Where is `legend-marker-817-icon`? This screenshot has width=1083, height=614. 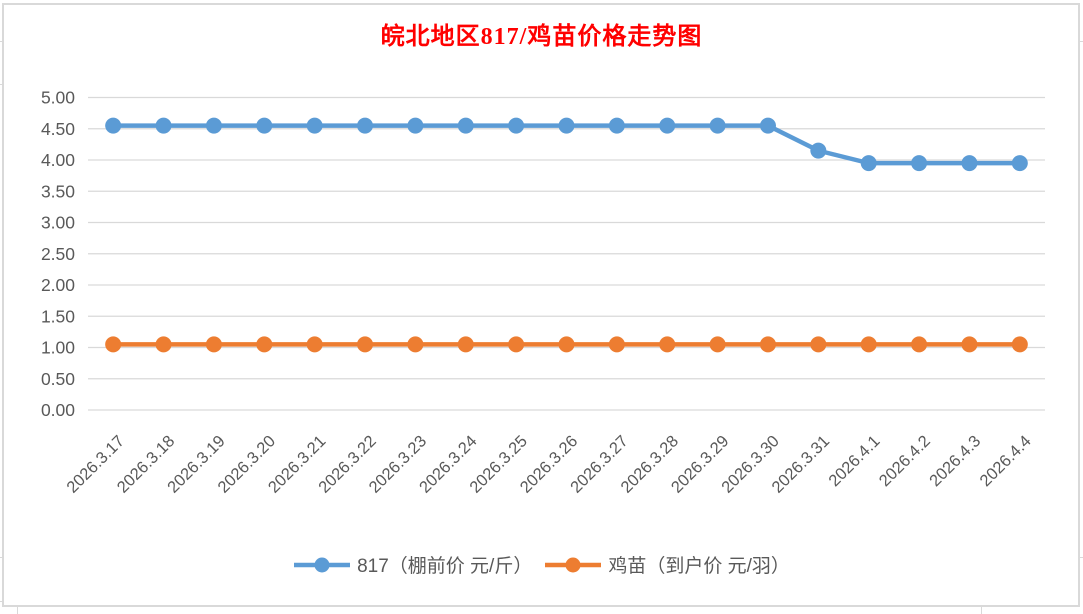
legend-marker-817-icon is located at coordinates (322, 564).